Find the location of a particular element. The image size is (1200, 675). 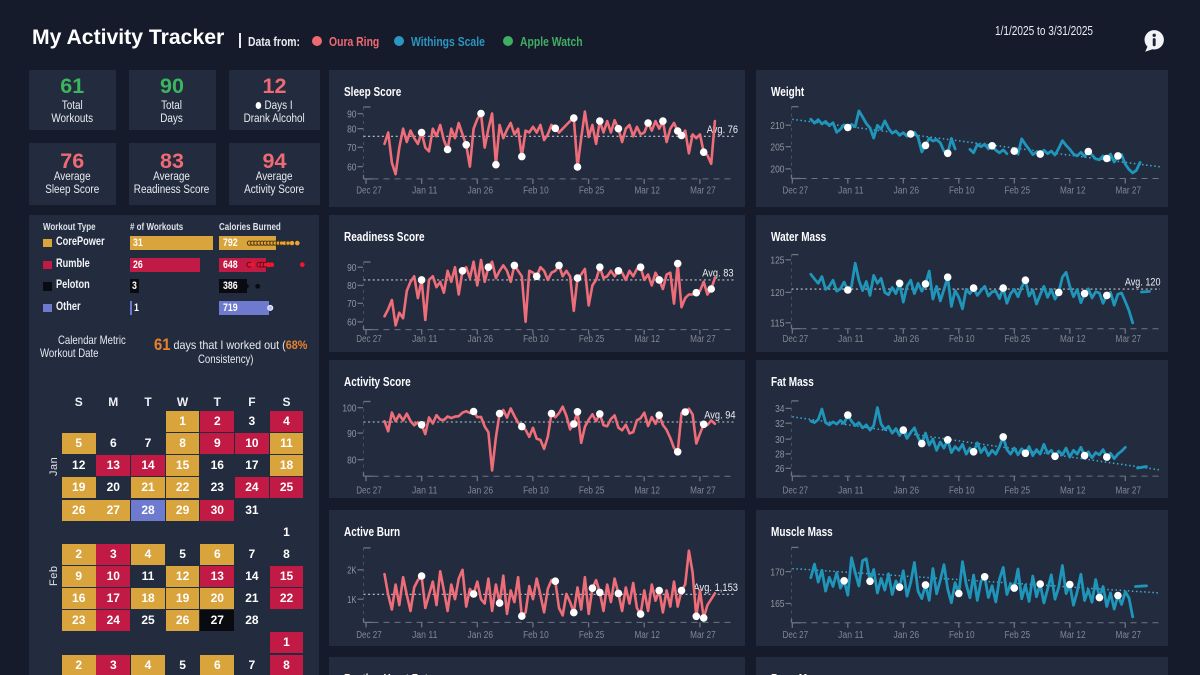

svg-text: 34 is located at coordinates (780, 409).